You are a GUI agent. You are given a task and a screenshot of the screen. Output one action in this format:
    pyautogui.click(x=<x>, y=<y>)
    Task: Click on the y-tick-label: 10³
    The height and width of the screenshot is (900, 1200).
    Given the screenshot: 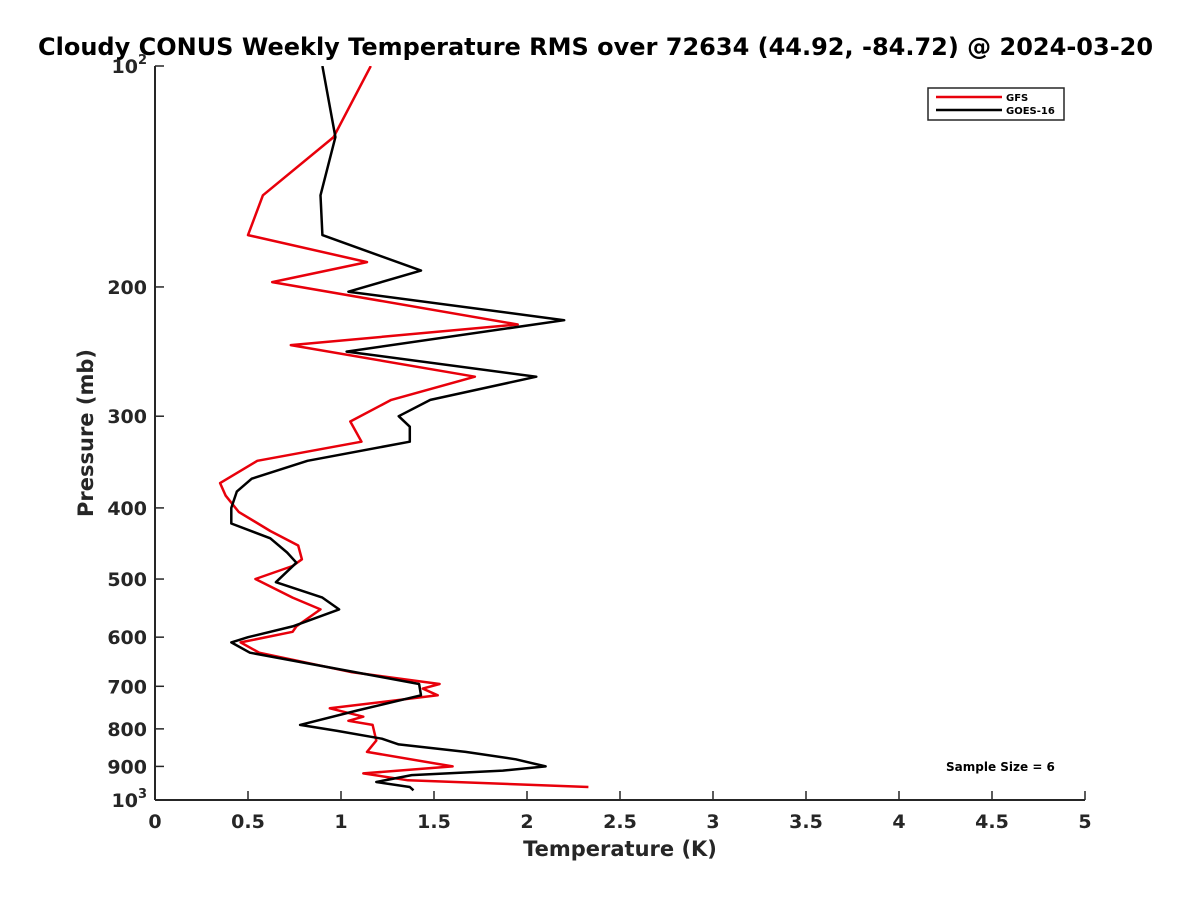 What is the action you would take?
    pyautogui.click(x=130, y=799)
    